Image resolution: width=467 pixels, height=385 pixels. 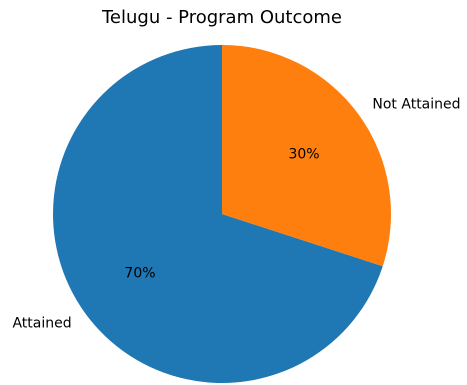 What do you see at coordinates (416, 105) in the screenshot?
I see `pie-category-label: Not Attained` at bounding box center [416, 105].